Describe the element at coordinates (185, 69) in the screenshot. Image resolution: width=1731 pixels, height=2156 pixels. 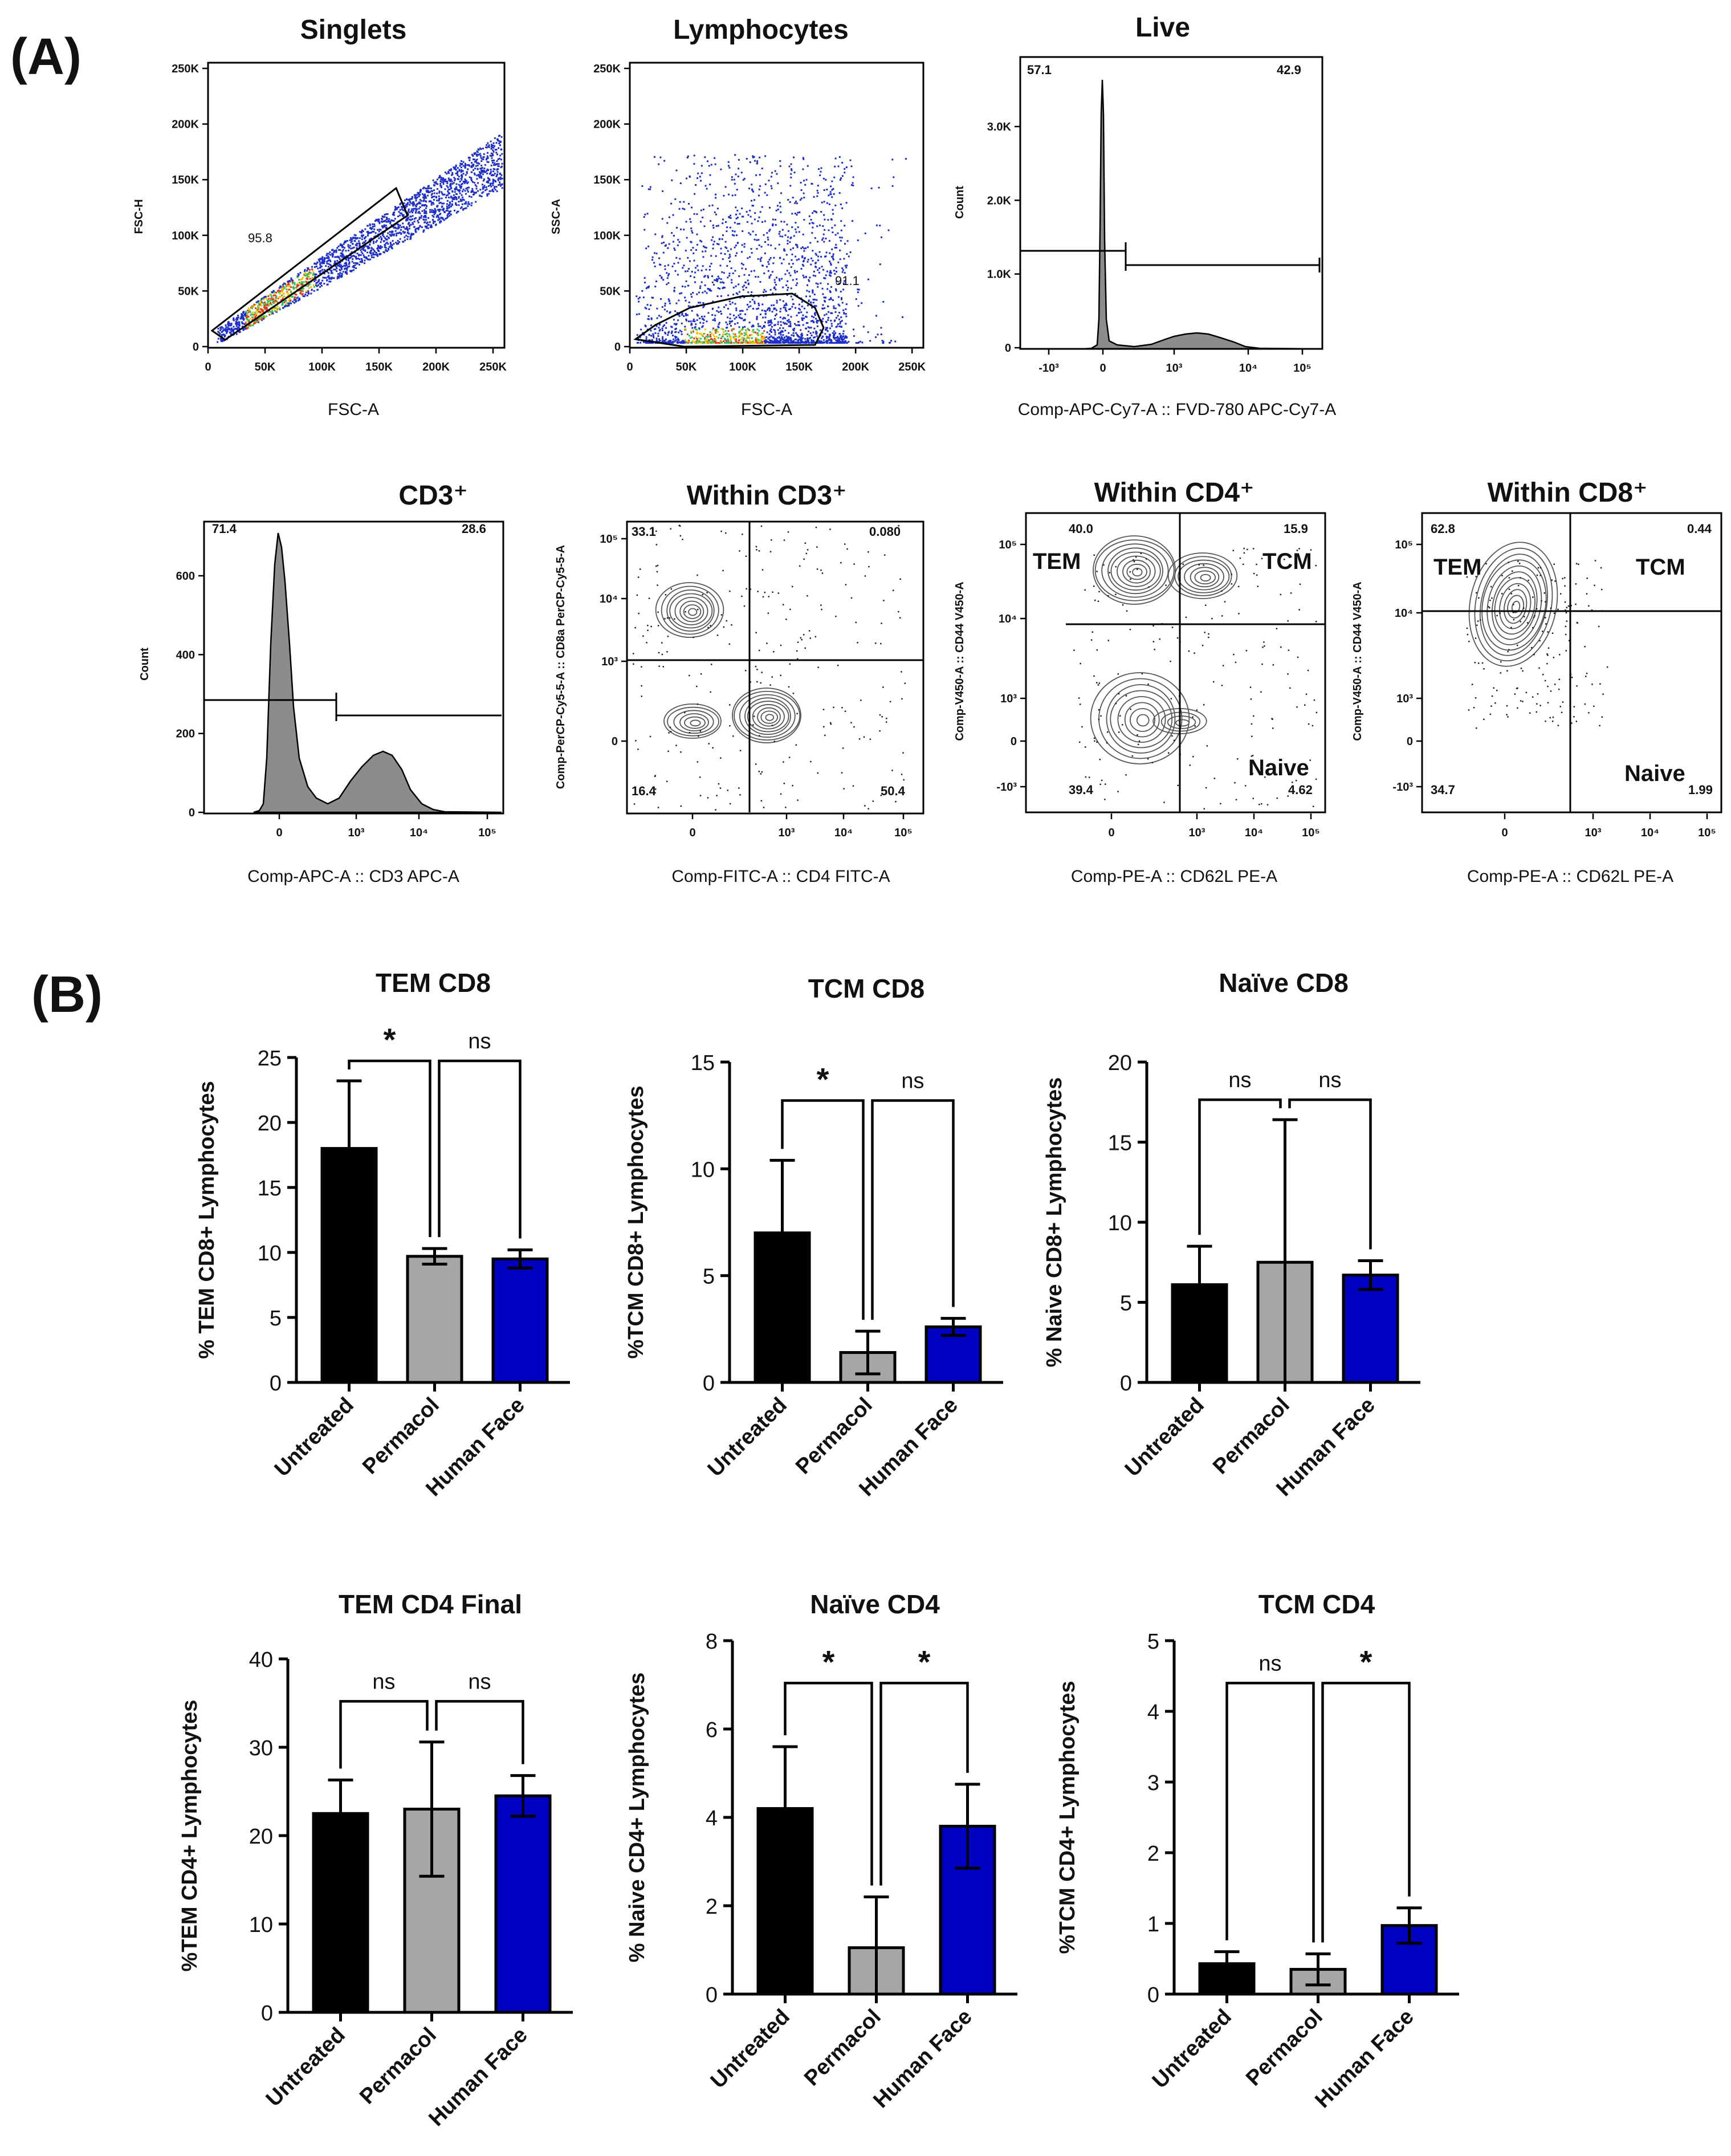
I see `y-tick-label: 250K` at that location.